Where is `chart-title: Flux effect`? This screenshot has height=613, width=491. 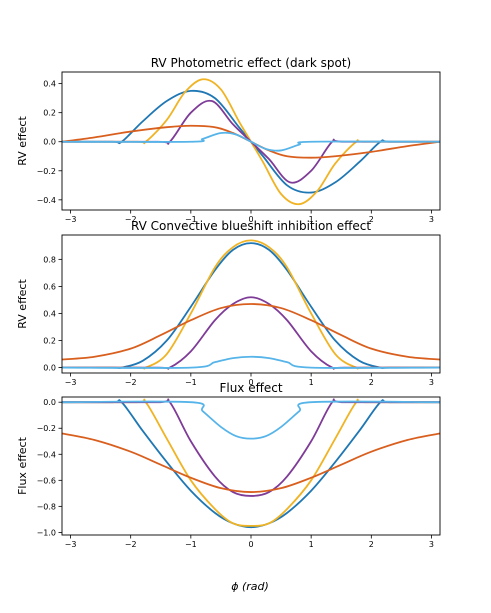 chart-title: Flux effect is located at coordinates (250, 388).